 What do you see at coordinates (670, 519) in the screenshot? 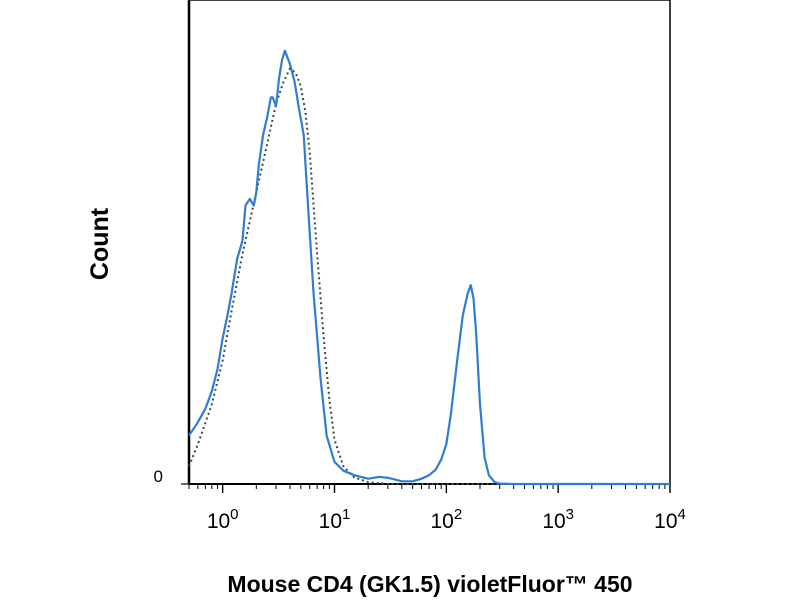
I see `x-tick-label: 10⁴` at bounding box center [670, 519].